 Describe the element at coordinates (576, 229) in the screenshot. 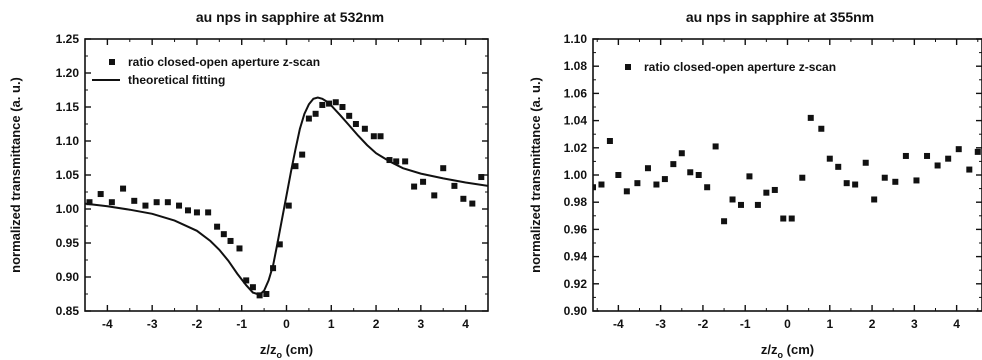

I see `y-tick-label: 0.96` at that location.